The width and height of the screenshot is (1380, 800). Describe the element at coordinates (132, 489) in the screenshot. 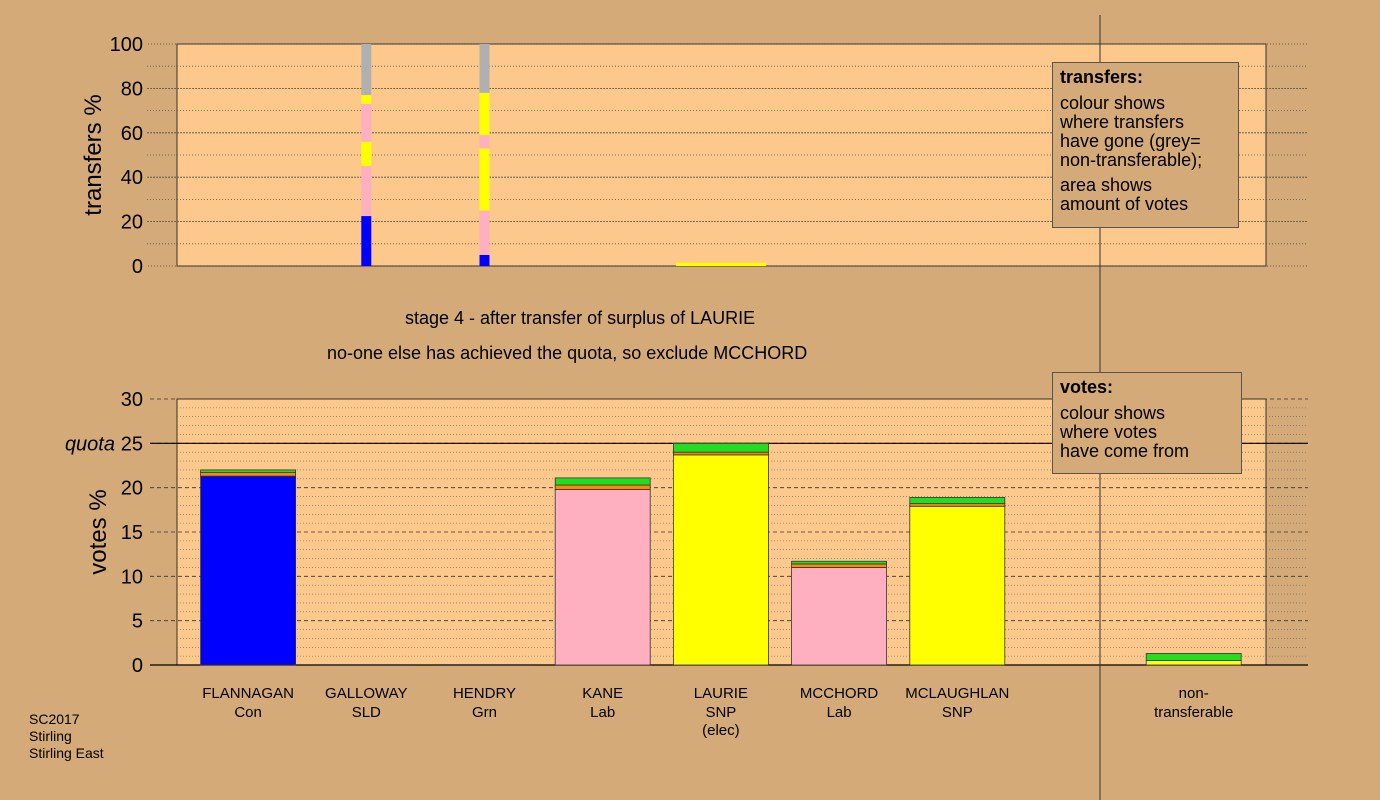

I see `votes-tick-label: 20` at that location.